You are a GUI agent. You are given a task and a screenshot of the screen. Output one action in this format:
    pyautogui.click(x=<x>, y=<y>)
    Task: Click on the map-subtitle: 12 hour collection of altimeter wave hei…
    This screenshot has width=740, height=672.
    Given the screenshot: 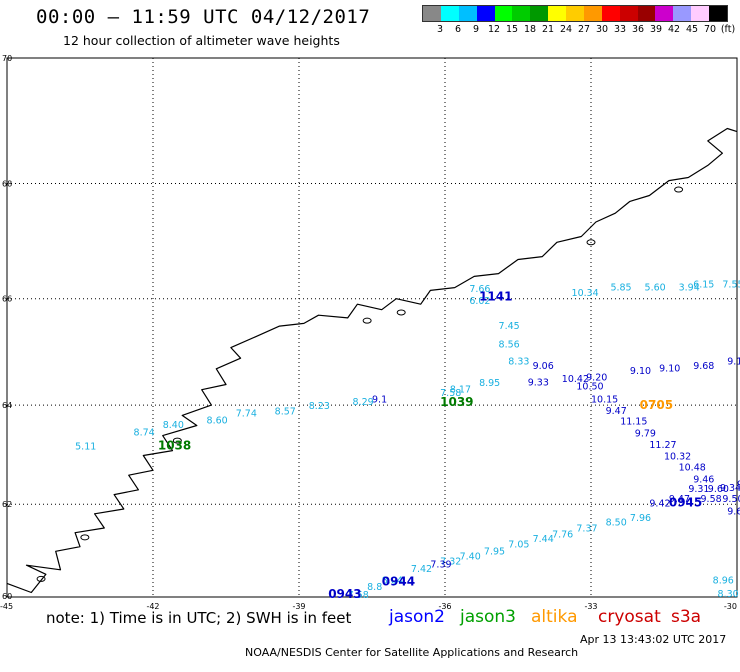 What is the action you would take?
    pyautogui.click(x=201, y=40)
    